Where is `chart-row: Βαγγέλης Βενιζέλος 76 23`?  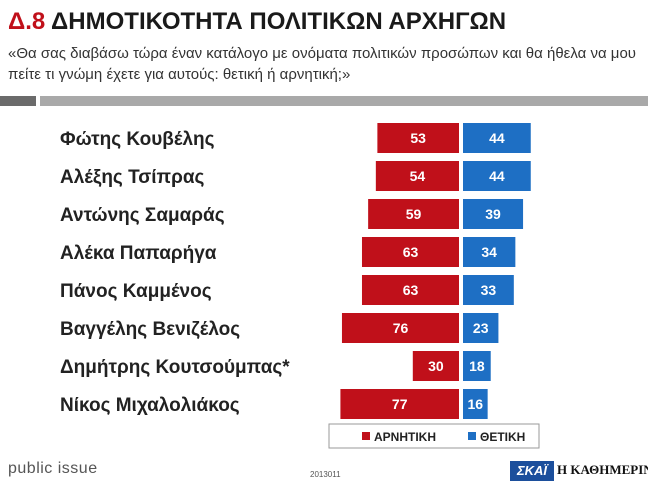 chart-row: Βαγγέλης Βενιζέλος 76 23 is located at coordinates (279, 328).